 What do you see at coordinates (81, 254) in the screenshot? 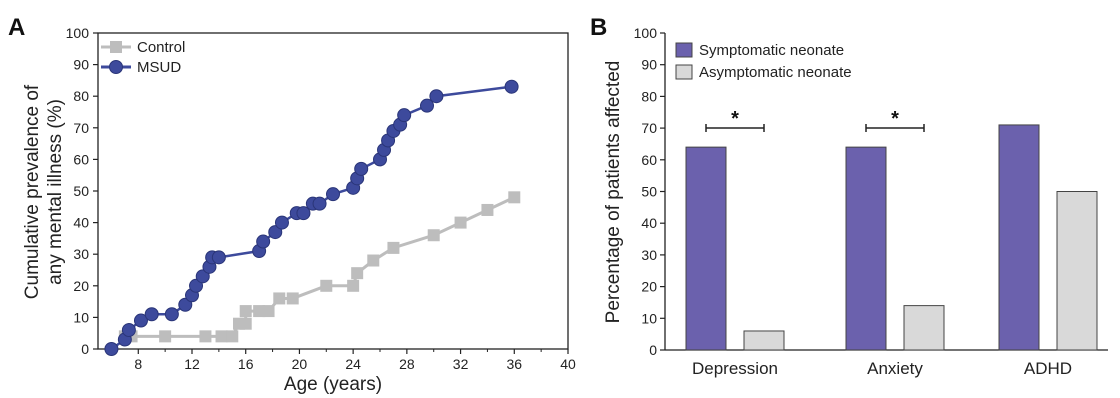
I see `chart-a-y-tick-label: 30` at bounding box center [81, 254].